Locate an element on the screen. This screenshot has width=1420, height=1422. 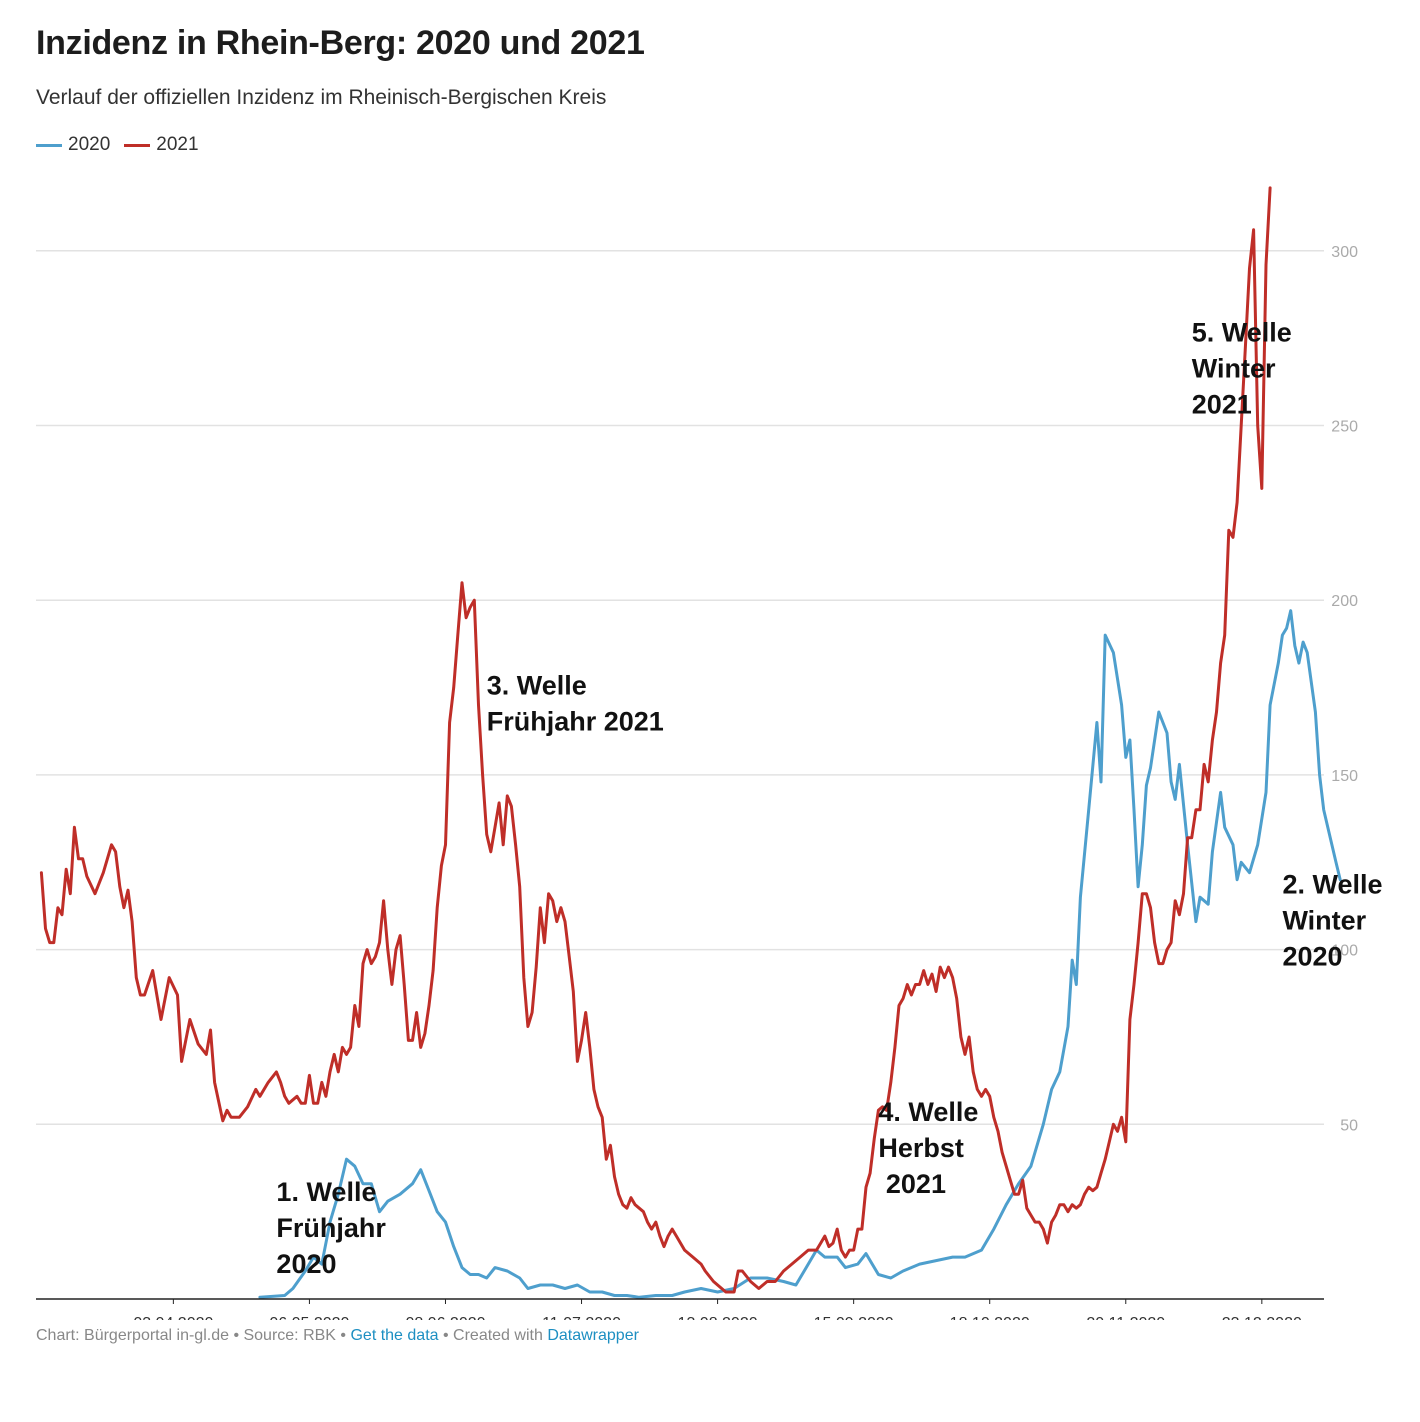
get-data-link: Get the data is located at coordinates (394, 1335).